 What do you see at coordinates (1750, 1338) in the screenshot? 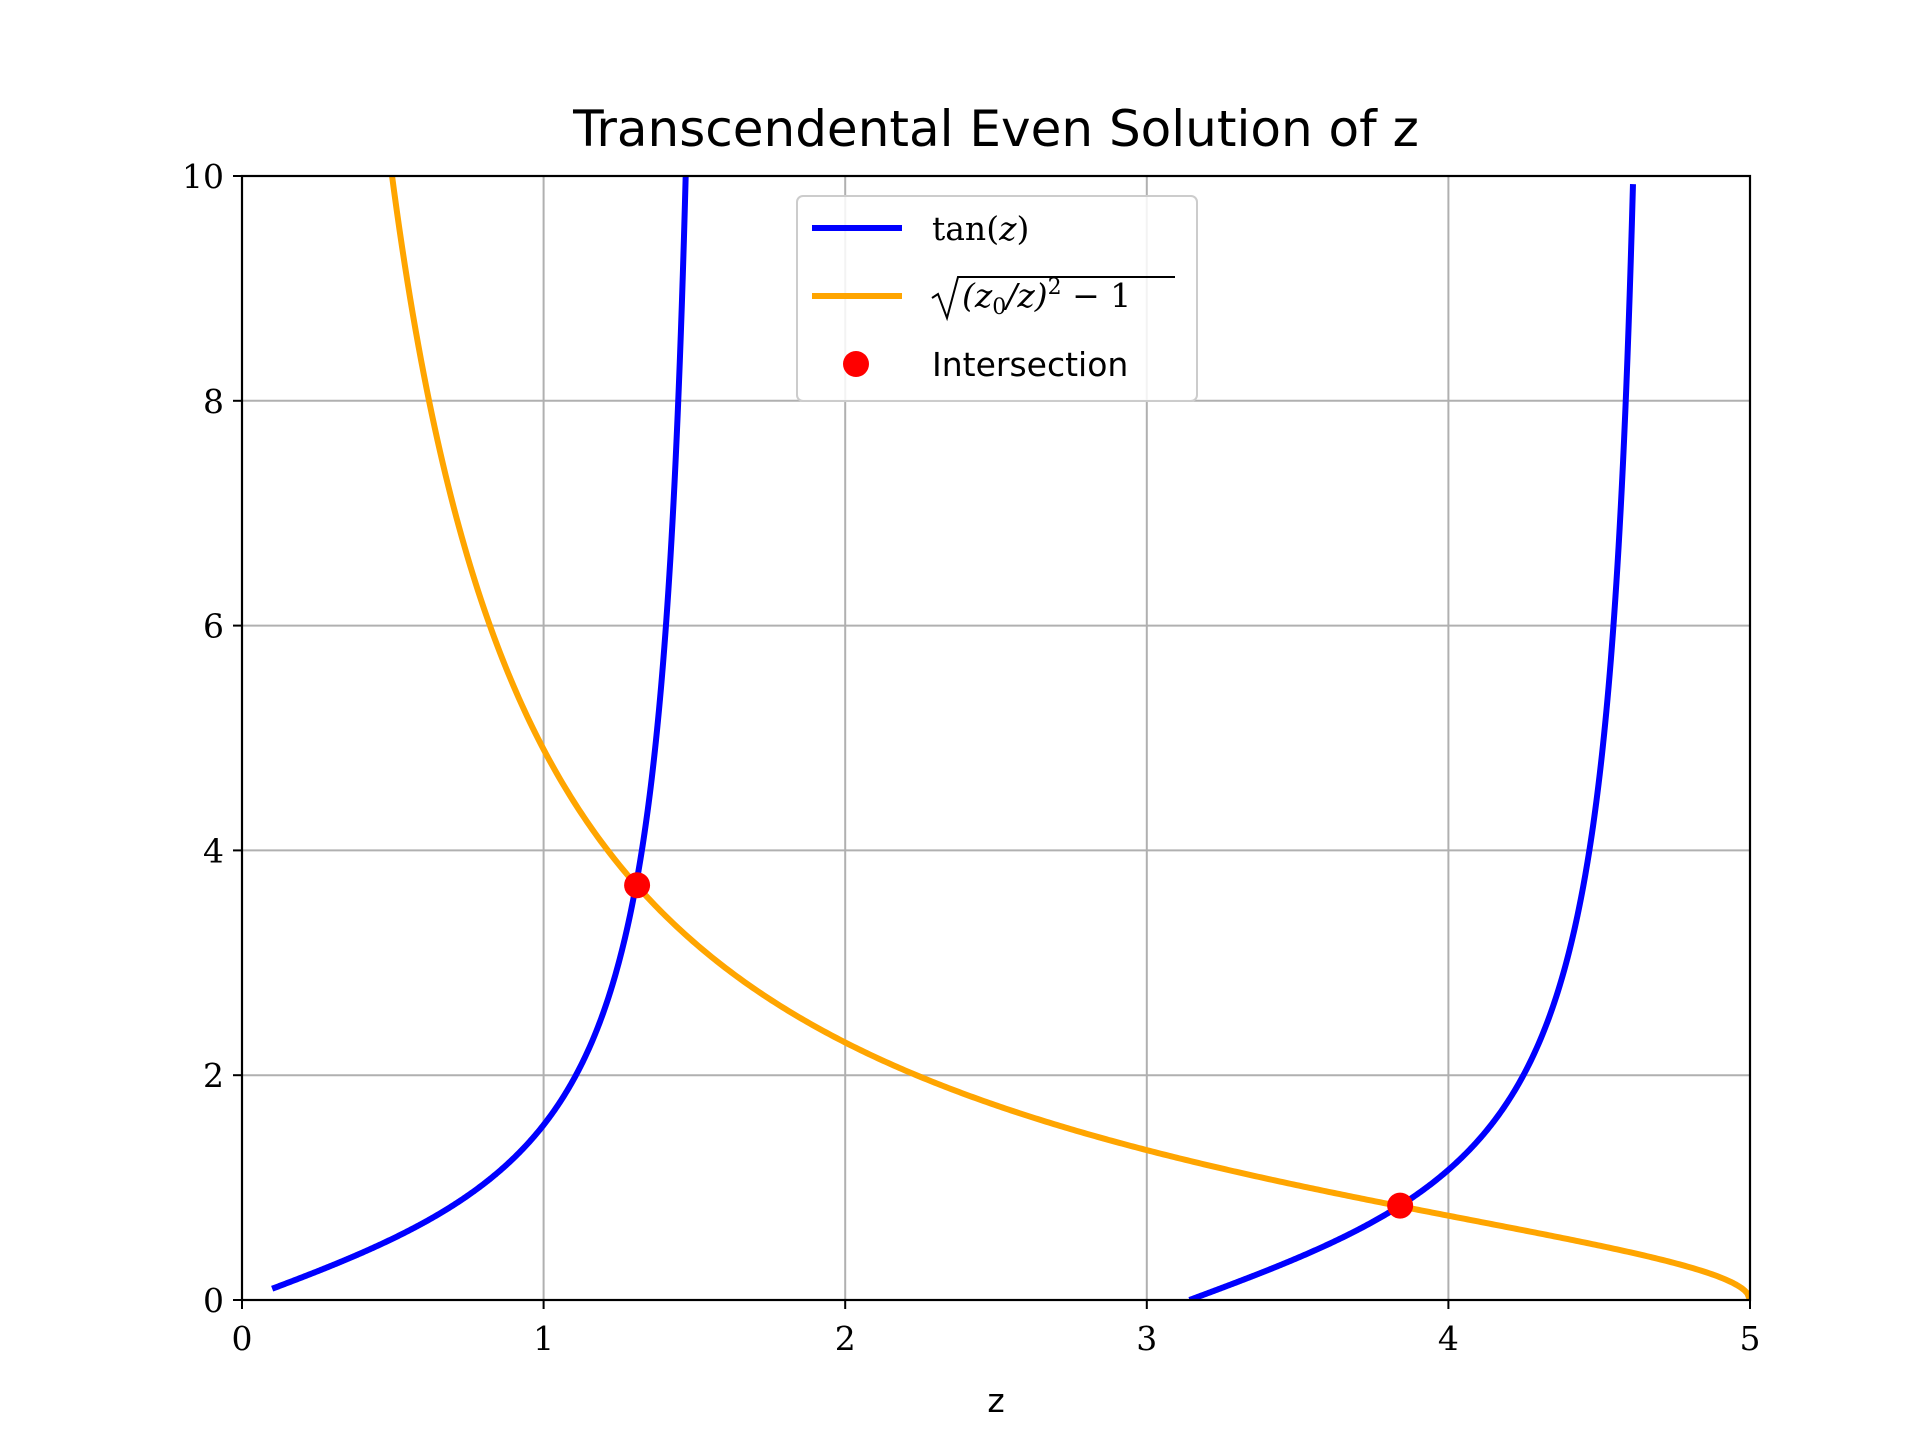
I see `x-tick-label: 5` at bounding box center [1750, 1338].